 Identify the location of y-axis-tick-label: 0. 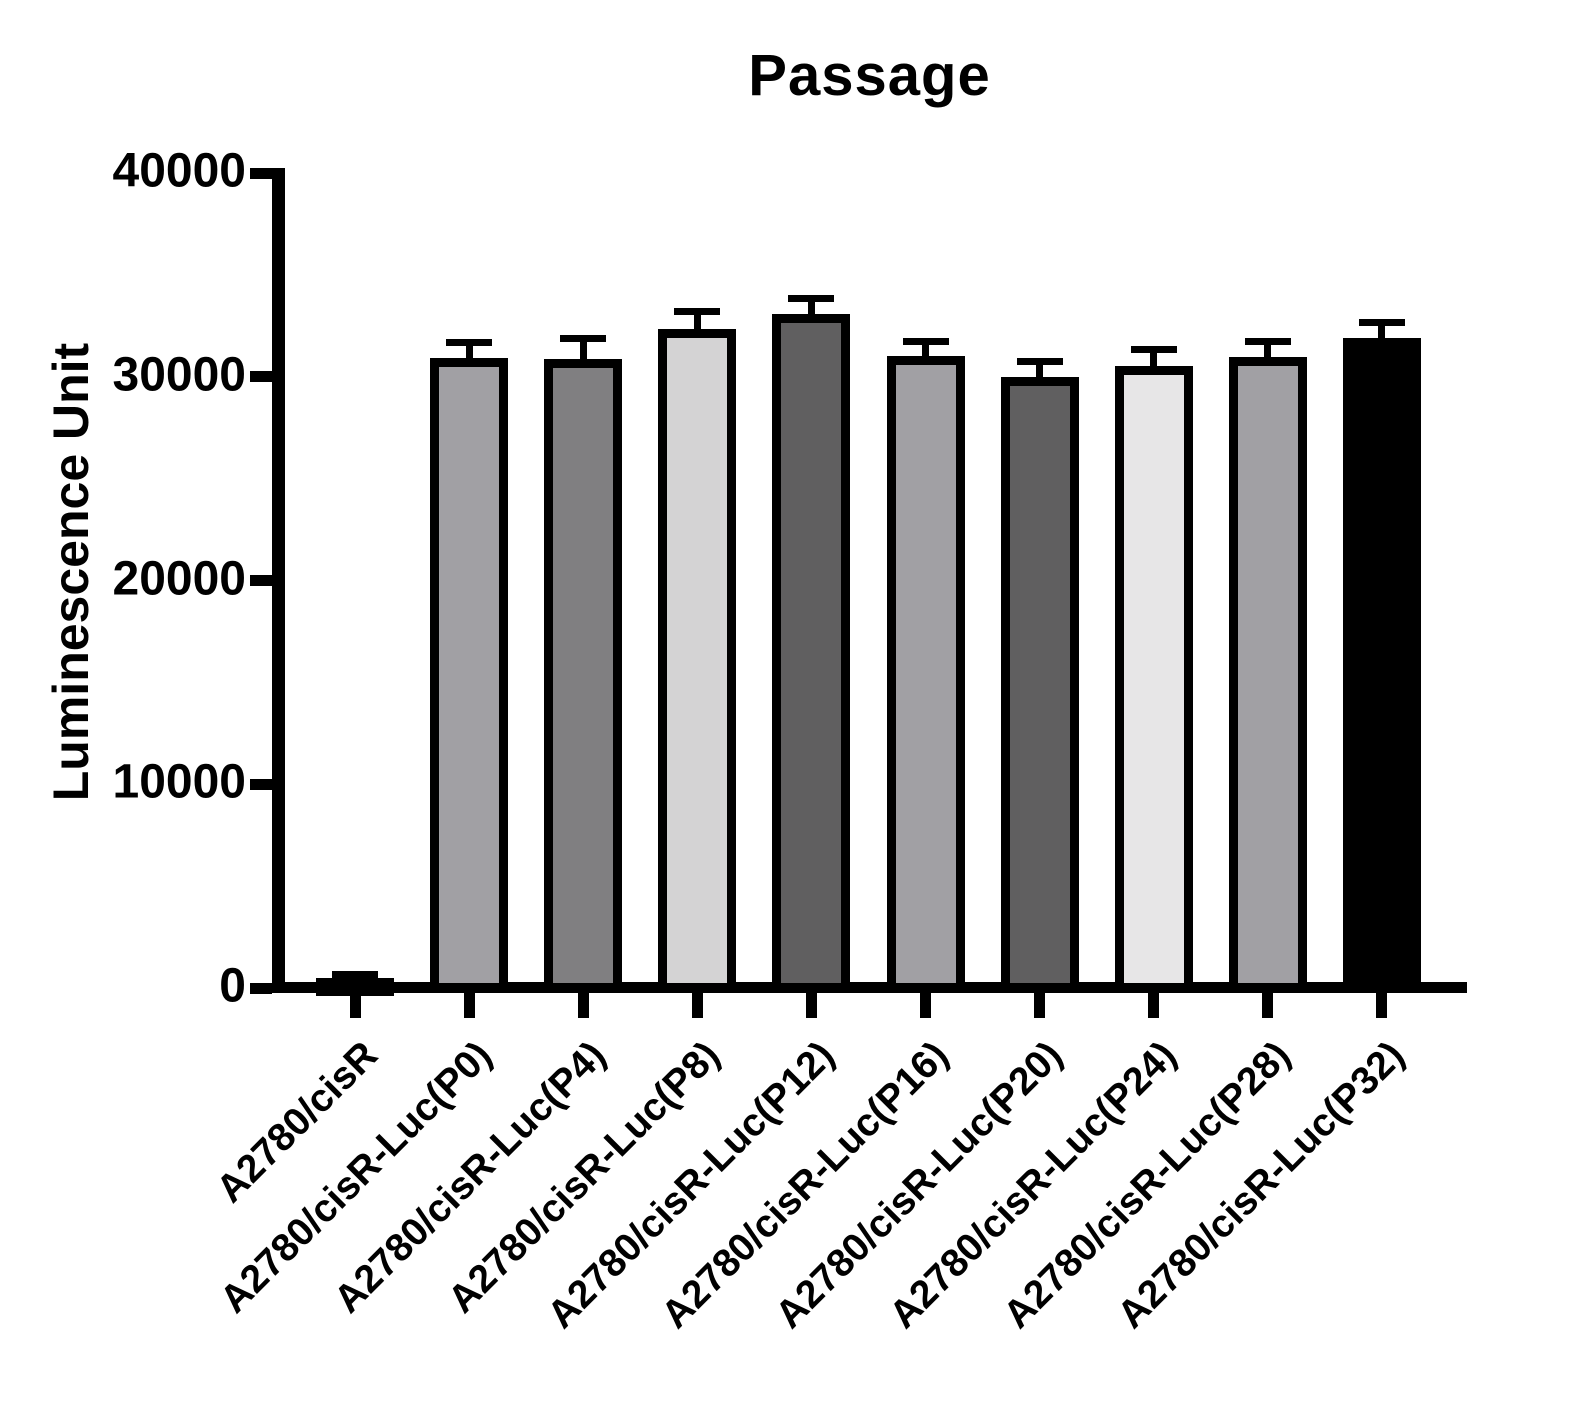
(232, 986).